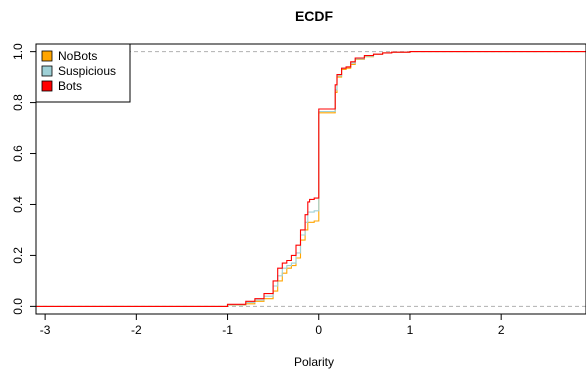 This screenshot has width=586, height=373. What do you see at coordinates (314, 362) in the screenshot?
I see `x-axis-label: Polarity` at bounding box center [314, 362].